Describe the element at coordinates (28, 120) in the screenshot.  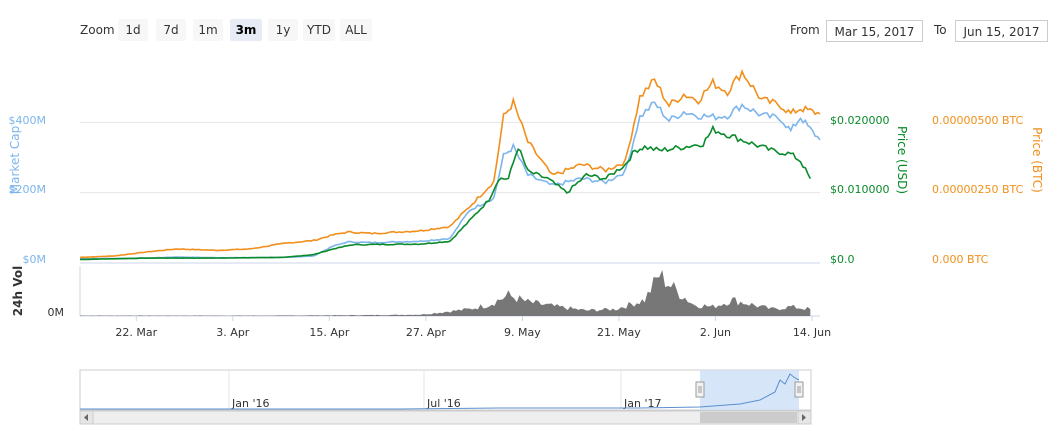
I see `y-tick-mcap-400: $400M` at that location.